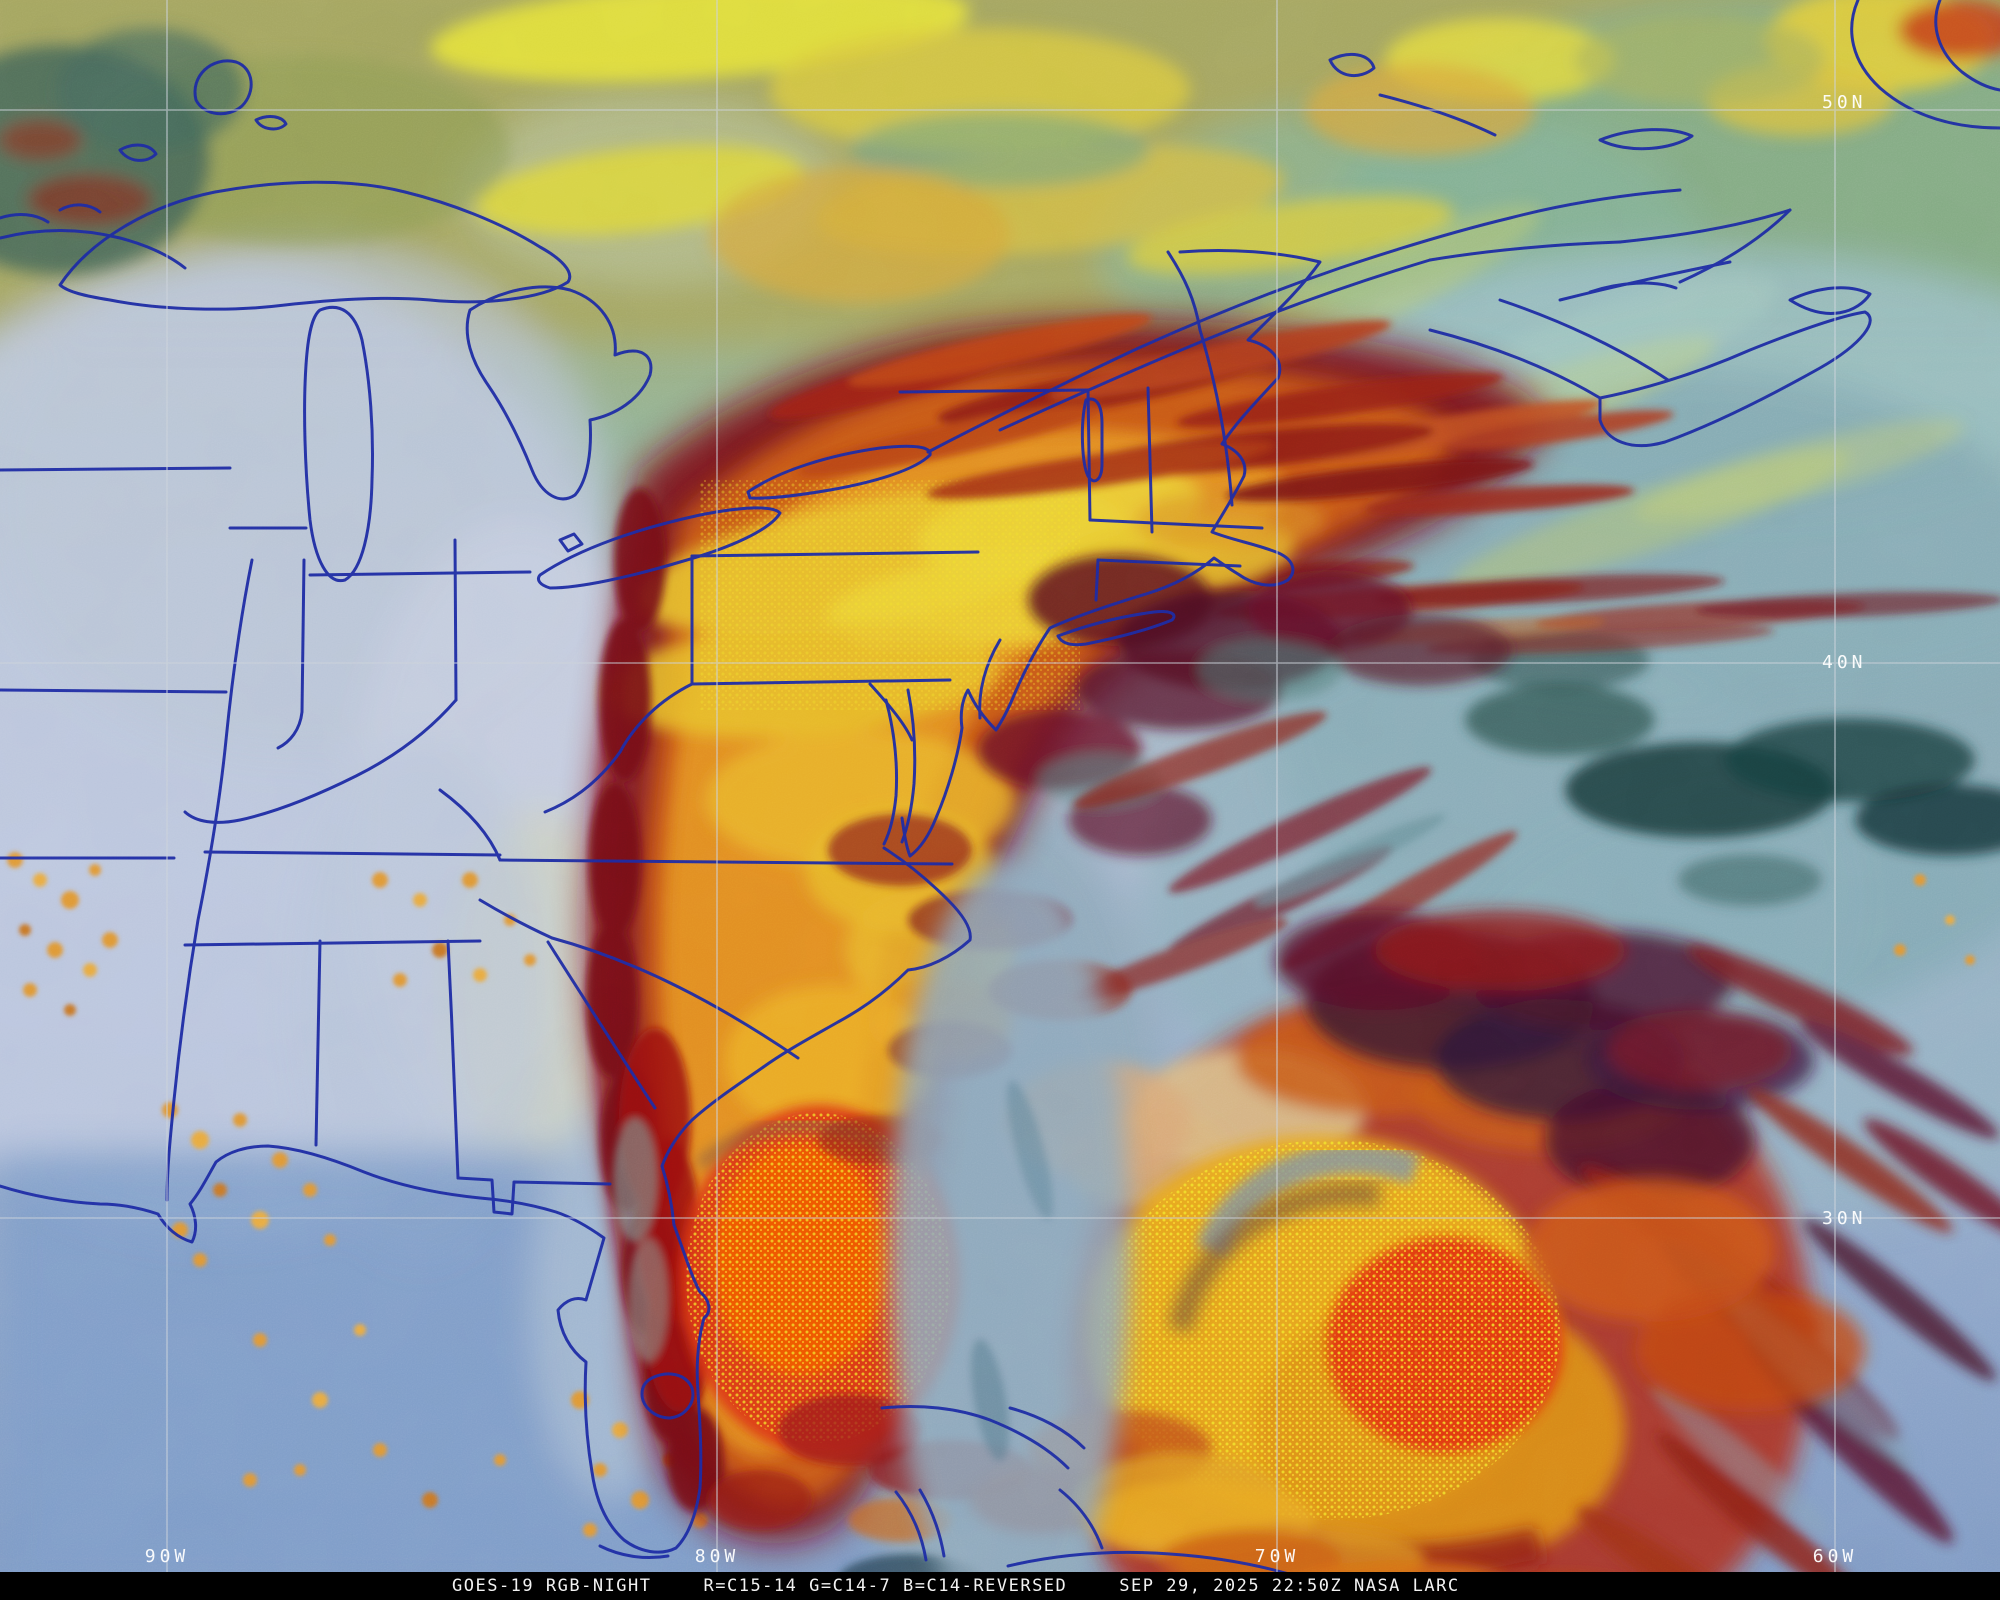 Image resolution: width=2000 pixels, height=1600 pixels. Describe the element at coordinates (552, 1586) in the screenshot. I see `caption-product-label: GOES-19 RGB-NIGHT` at that location.